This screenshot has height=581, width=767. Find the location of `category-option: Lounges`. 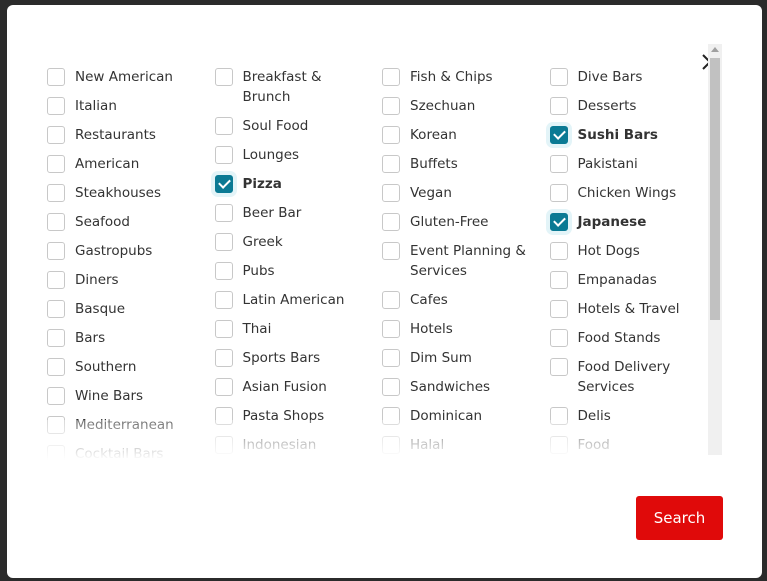

category-option: Lounges is located at coordinates (297, 154).